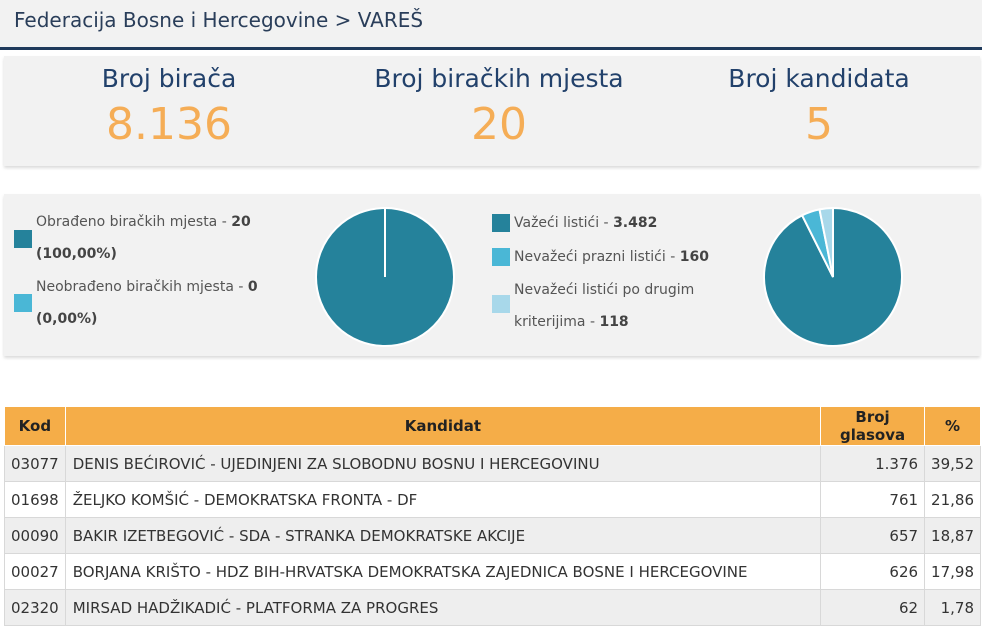 Image resolution: width=982 pixels, height=637 pixels. I want to click on processing-pie-chart, so click(385, 277).